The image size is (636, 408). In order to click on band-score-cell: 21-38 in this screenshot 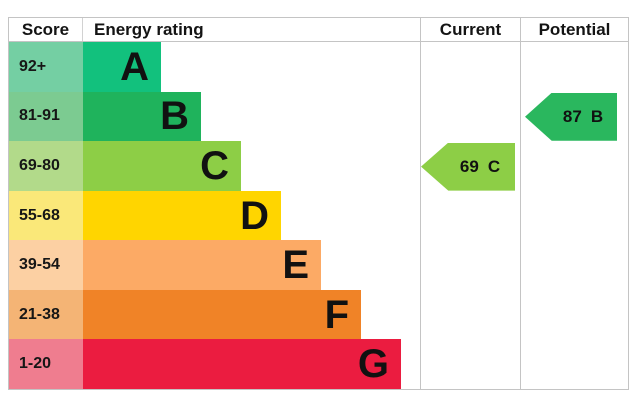, I will do `click(46, 314)`.